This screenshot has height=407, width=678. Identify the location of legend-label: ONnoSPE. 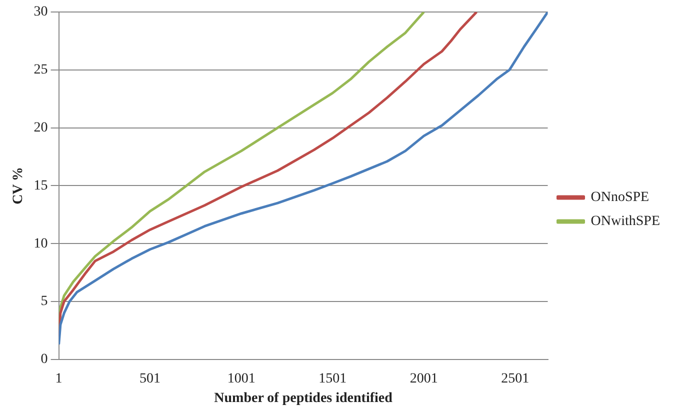
(620, 198).